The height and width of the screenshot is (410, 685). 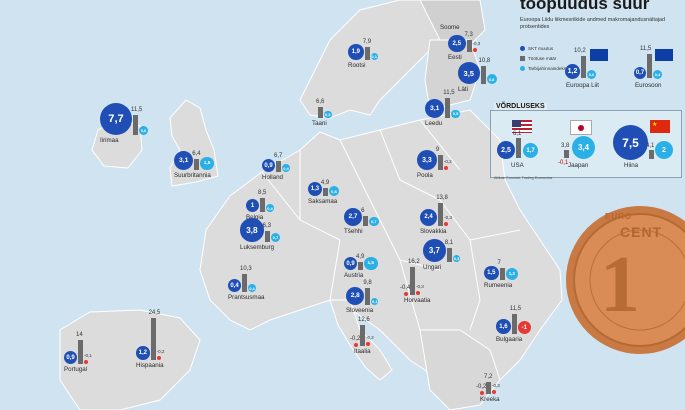 What do you see at coordinates (160, 351) in the screenshot?
I see `country-hispaania-cpi-value: -0,2` at bounding box center [160, 351].